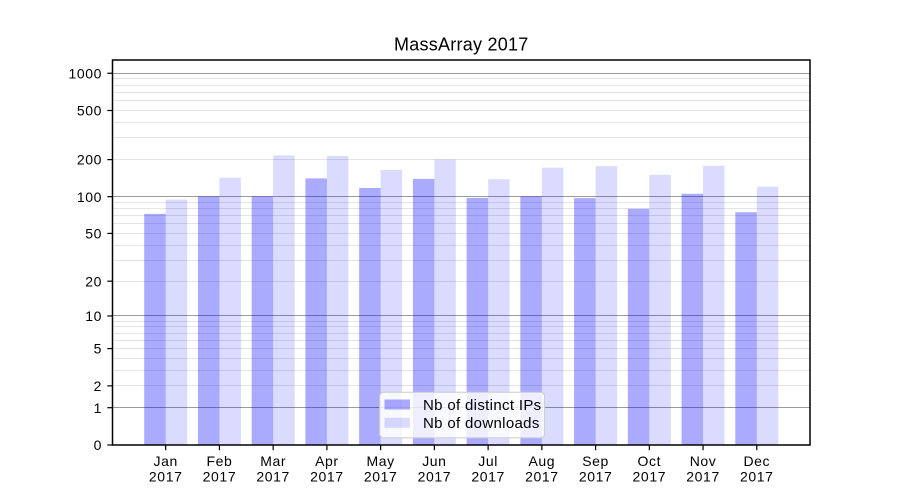 The width and height of the screenshot is (900, 500). Describe the element at coordinates (461, 45) in the screenshot. I see `svg-text: MassArray 2017` at that location.